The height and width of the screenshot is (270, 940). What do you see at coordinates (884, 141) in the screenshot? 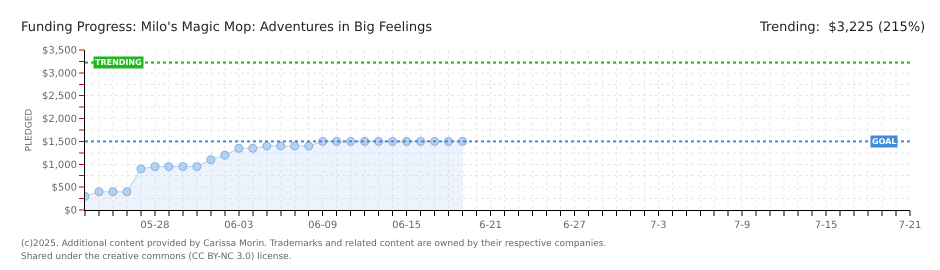
I see `ref-line-label: GOAL` at bounding box center [884, 141].